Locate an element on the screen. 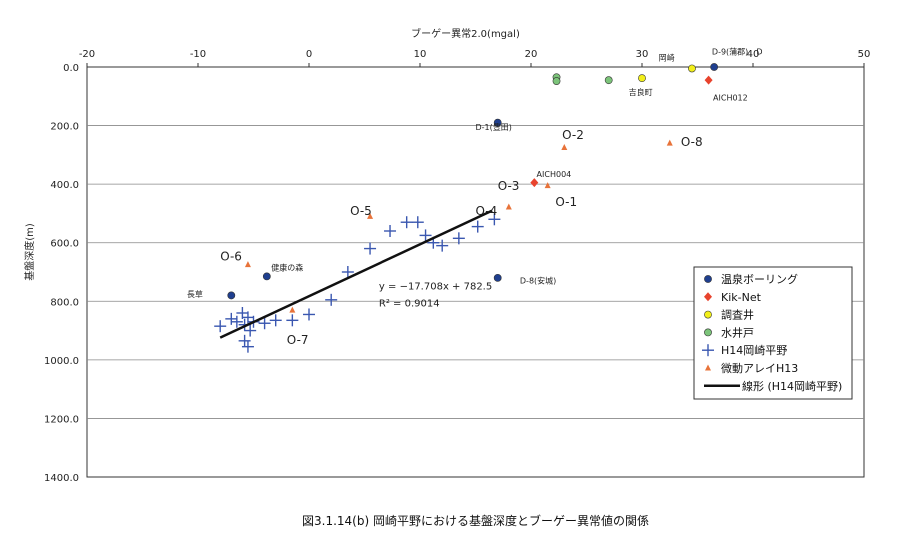  y-tick-label: 600.0 is located at coordinates (64, 244).